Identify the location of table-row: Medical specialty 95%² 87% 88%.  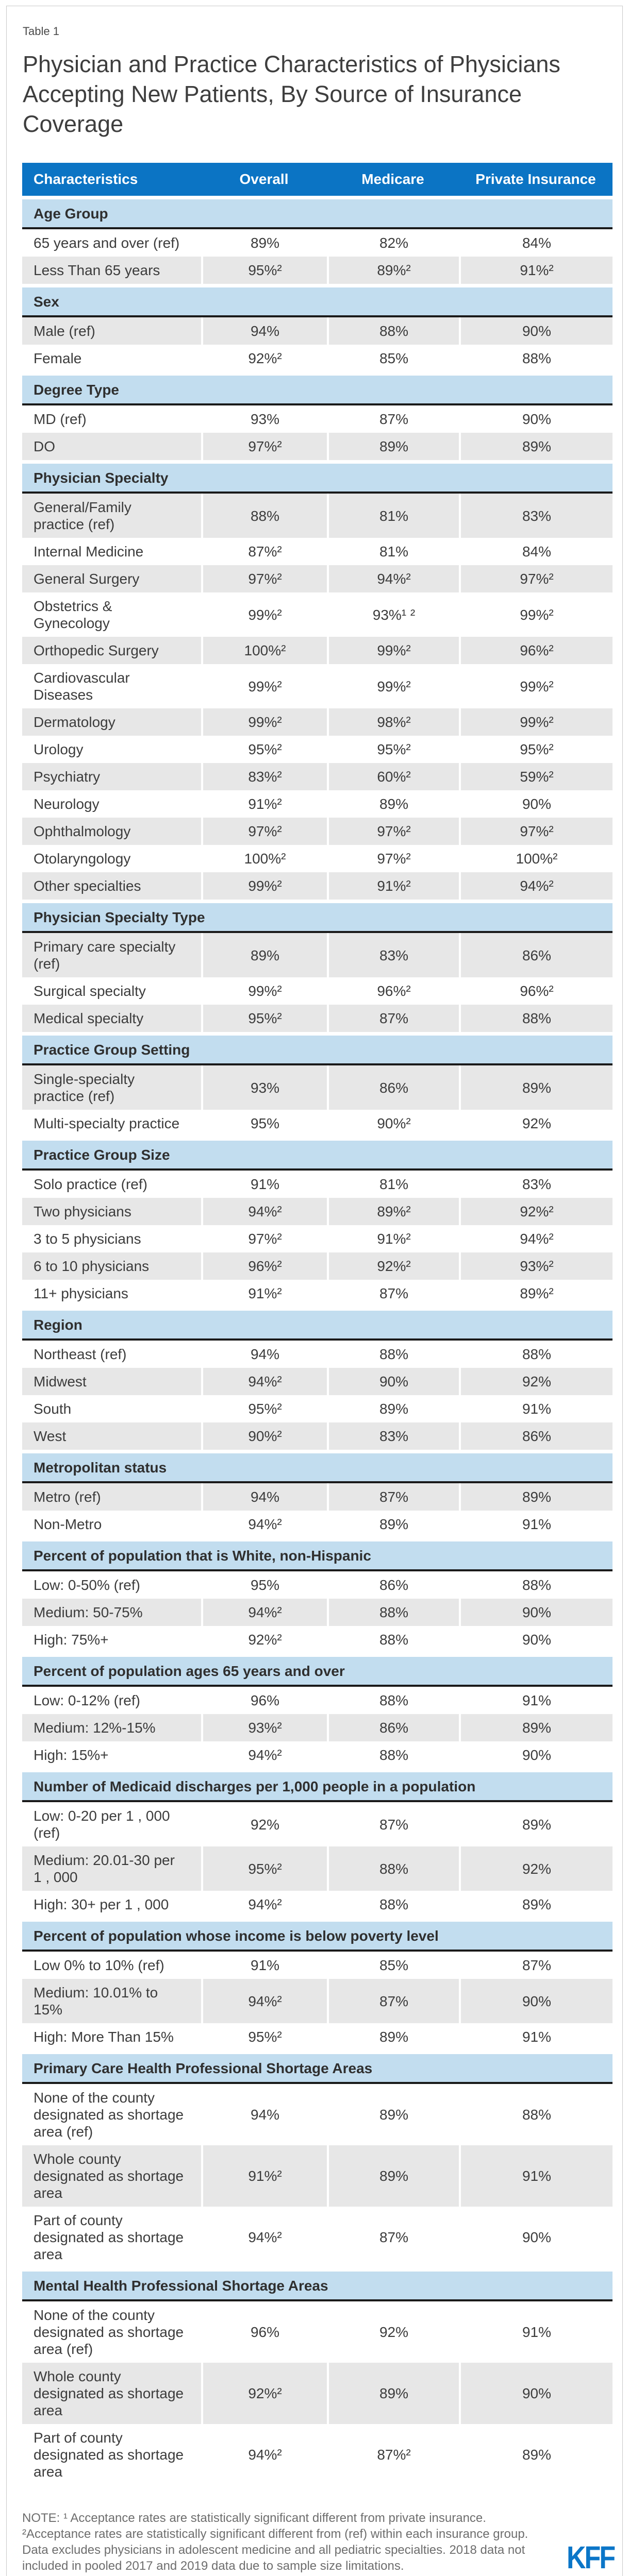
(317, 1018).